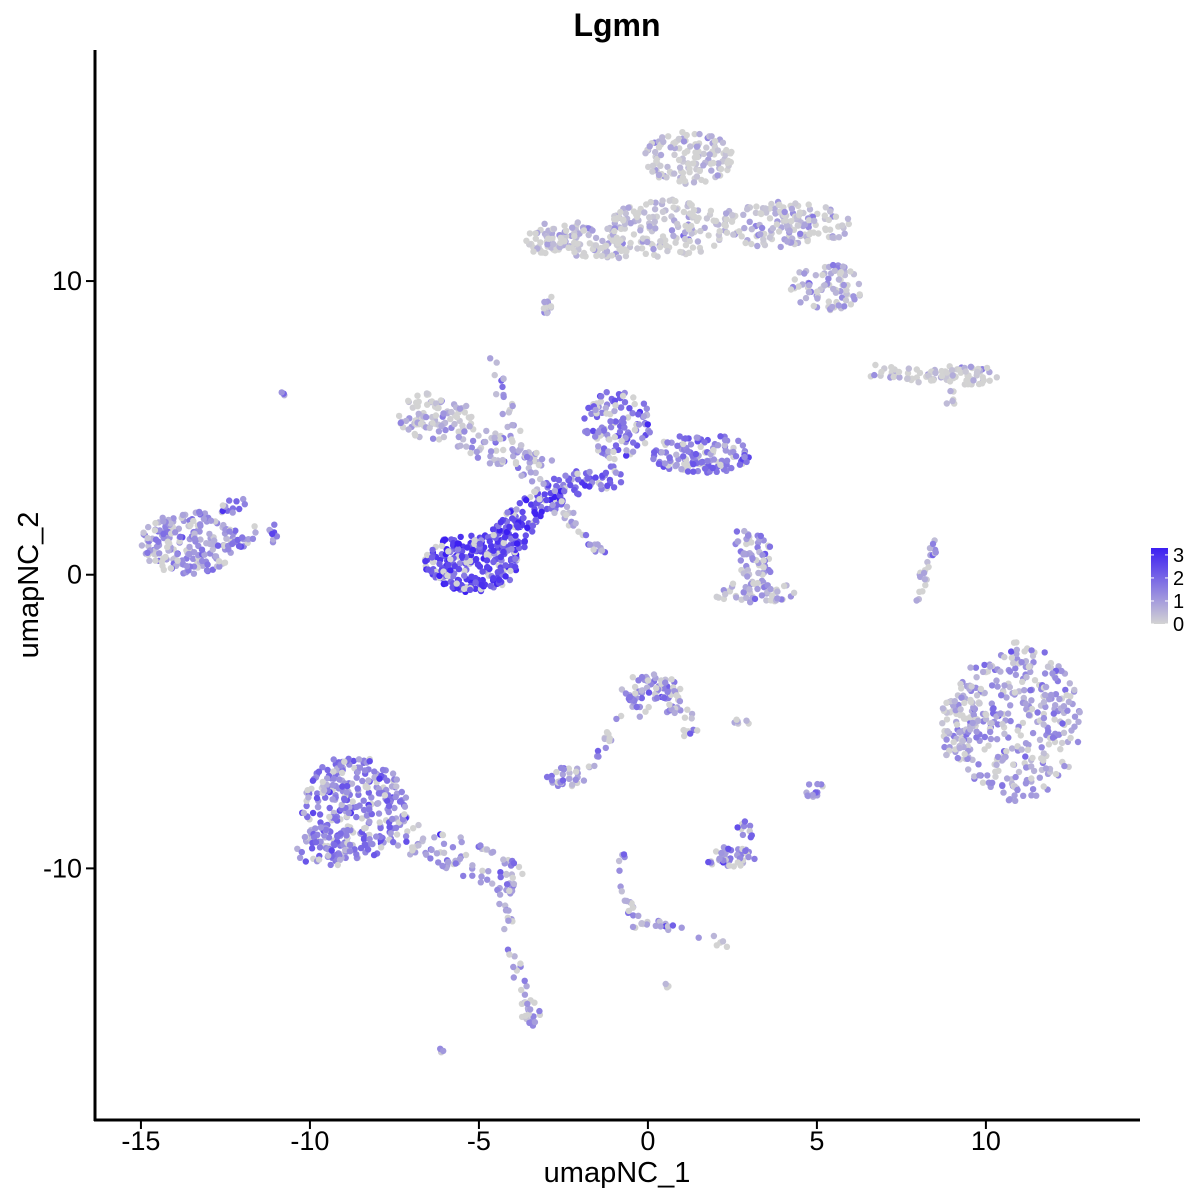 This screenshot has height=1200, width=1200. Describe the element at coordinates (67, 281) in the screenshot. I see `y-tick-label: 10` at that location.